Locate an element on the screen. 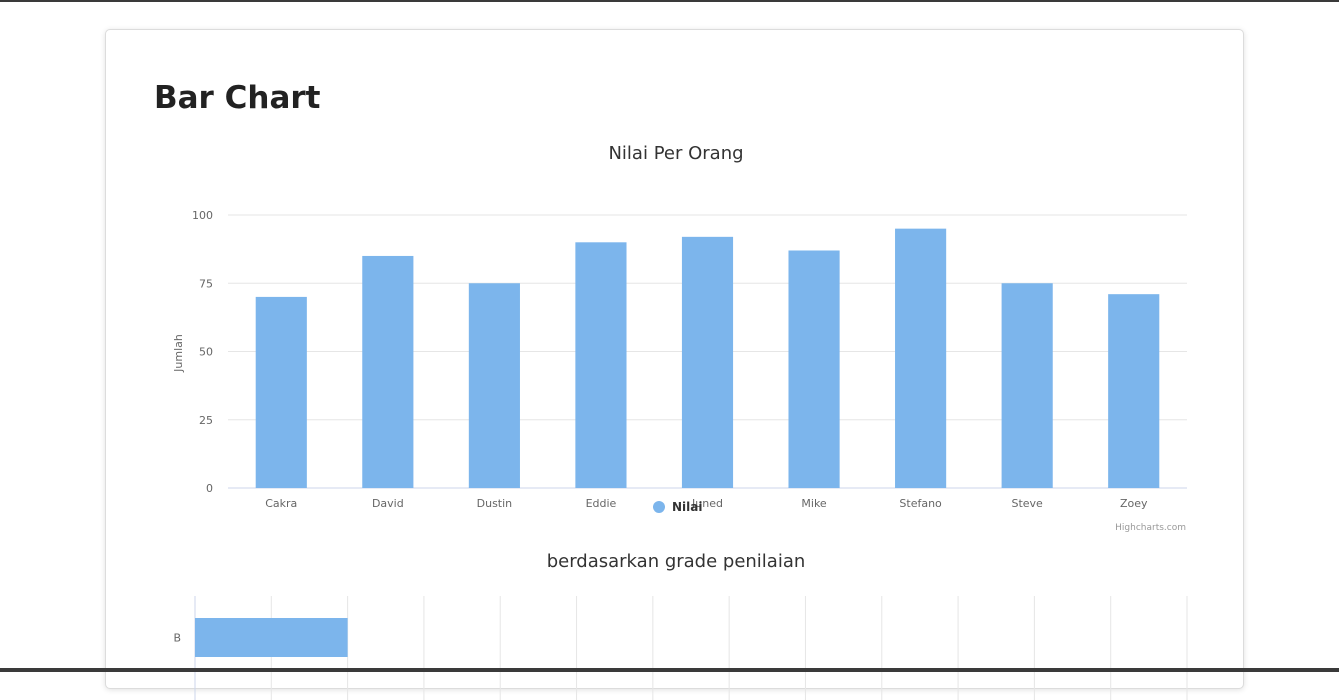 This screenshot has width=1339, height=700. legend-symbol-icon is located at coordinates (659, 507).